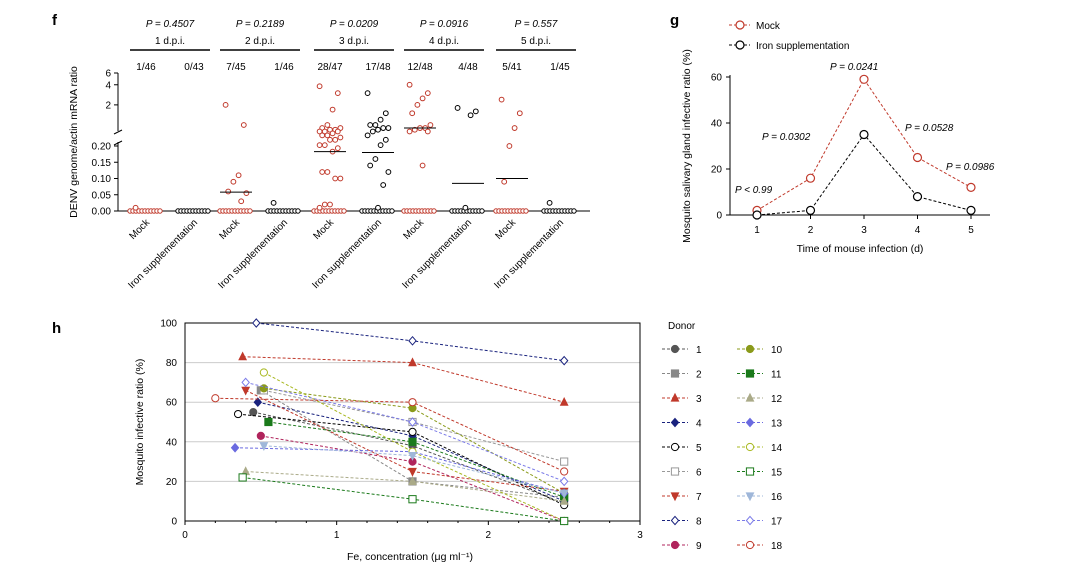 This screenshot has width=1076, height=584. Describe the element at coordinates (750, 349) in the screenshot. I see `h-legend-marker-10-shape` at that location.